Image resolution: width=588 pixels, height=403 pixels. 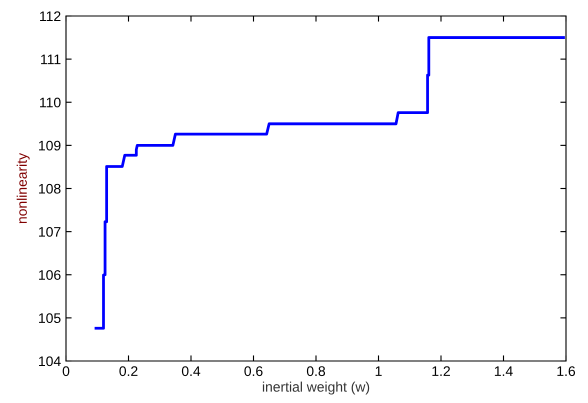 I want to click on x-tick-label: 1.6, so click(x=566, y=371).